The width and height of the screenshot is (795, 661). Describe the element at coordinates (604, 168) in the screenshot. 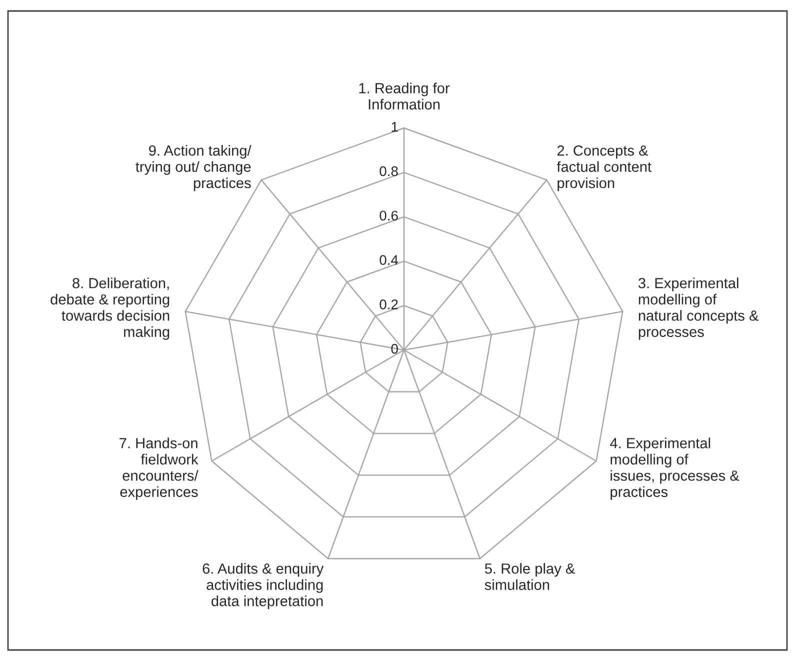

I see `spoke-label: 2. Concepts & factual content provision` at that location.